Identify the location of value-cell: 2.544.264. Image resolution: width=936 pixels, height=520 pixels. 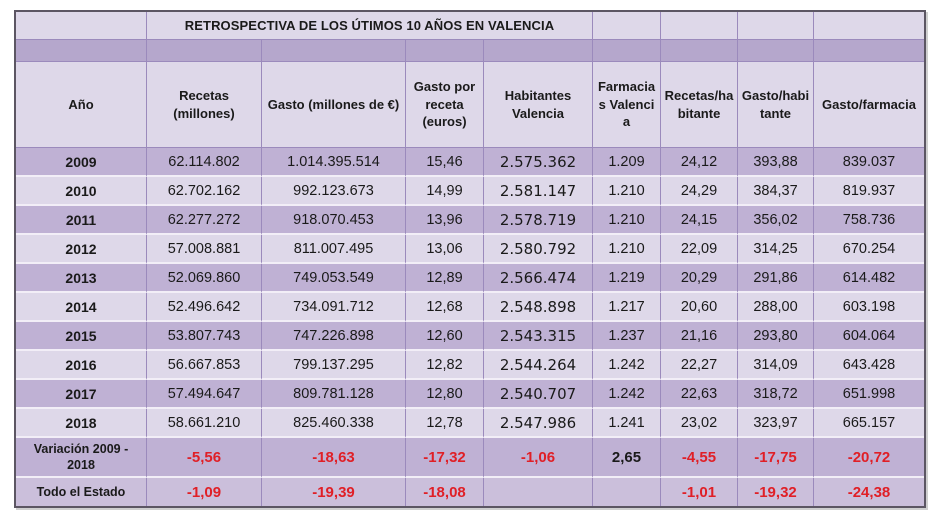
(538, 365).